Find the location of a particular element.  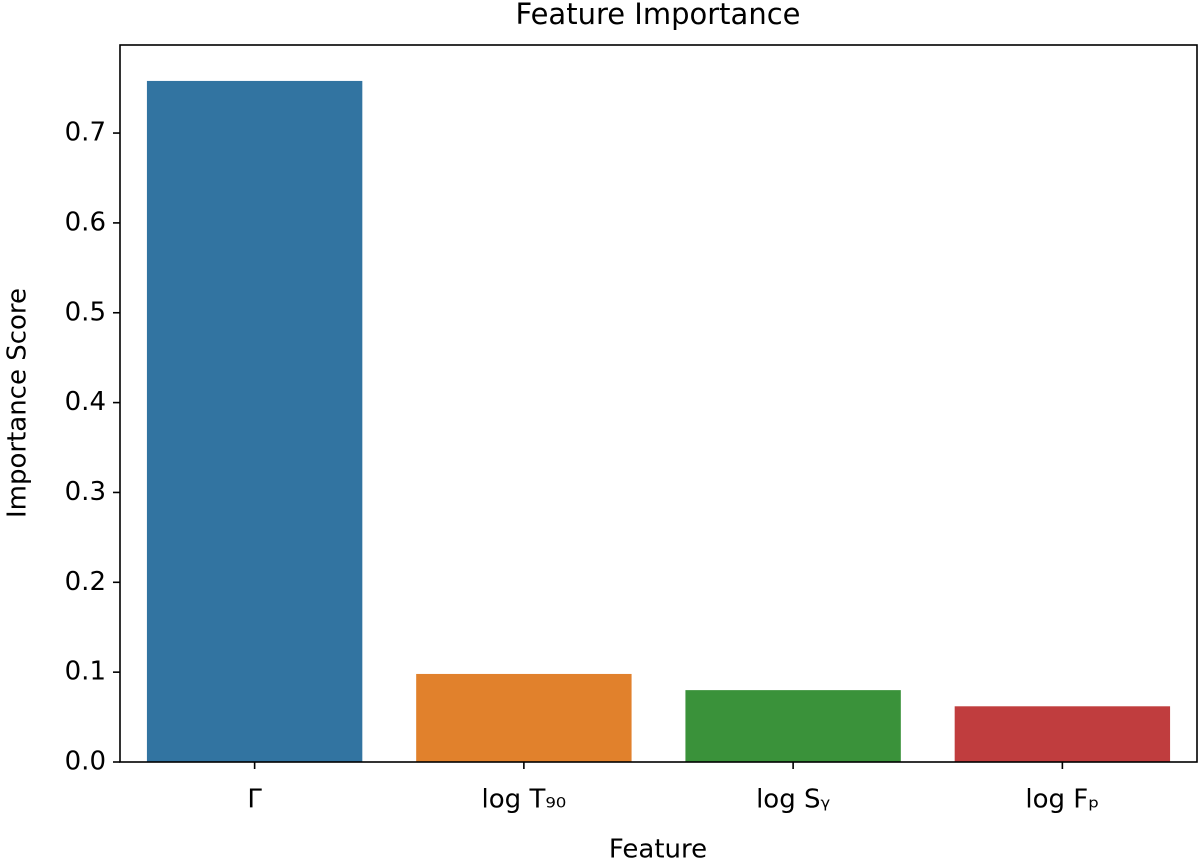

y-tick-label: 0.7 is located at coordinates (85, 133).